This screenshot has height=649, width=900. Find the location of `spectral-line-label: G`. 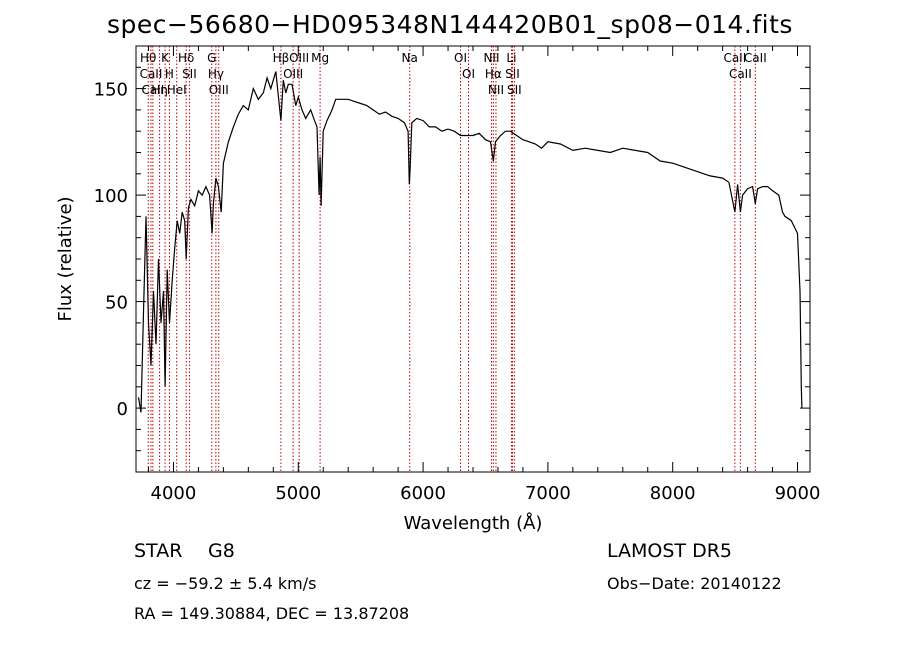

spectral-line-label: G is located at coordinates (211, 58).